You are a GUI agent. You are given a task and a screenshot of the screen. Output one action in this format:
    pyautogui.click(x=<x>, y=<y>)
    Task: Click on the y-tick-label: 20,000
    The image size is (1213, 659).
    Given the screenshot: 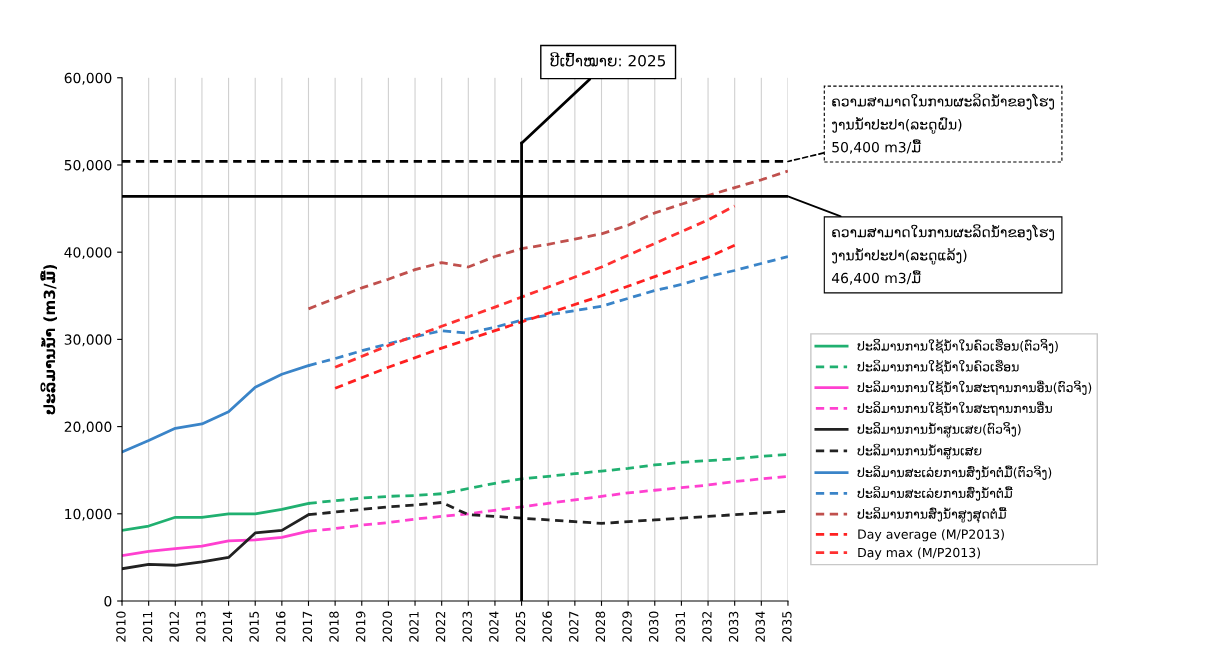 What is the action you would take?
    pyautogui.click(x=88, y=427)
    